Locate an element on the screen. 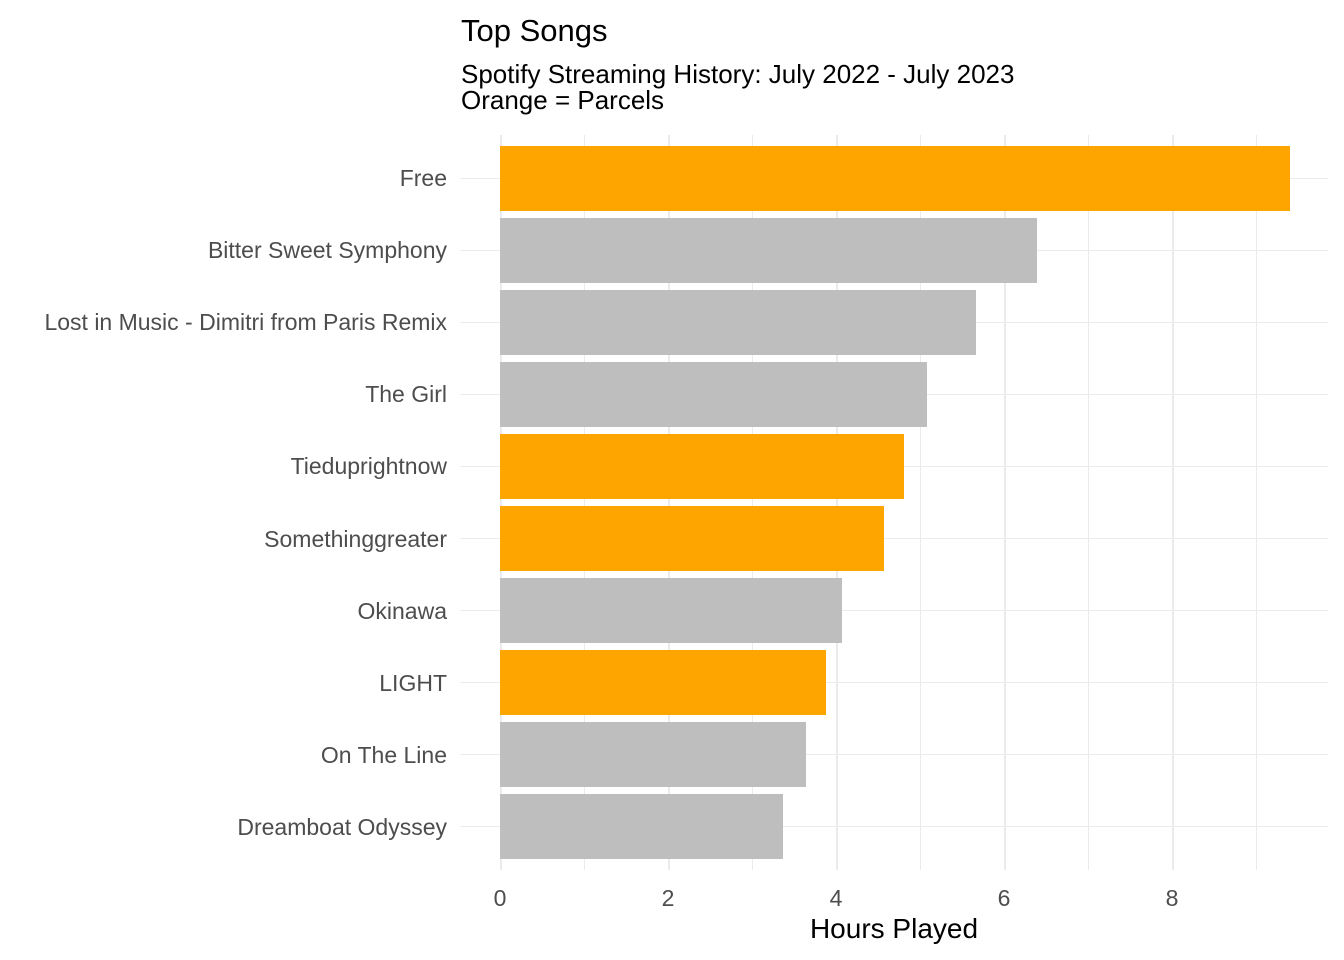 This screenshot has height=960, width=1344. bar-free is located at coordinates (895, 178).